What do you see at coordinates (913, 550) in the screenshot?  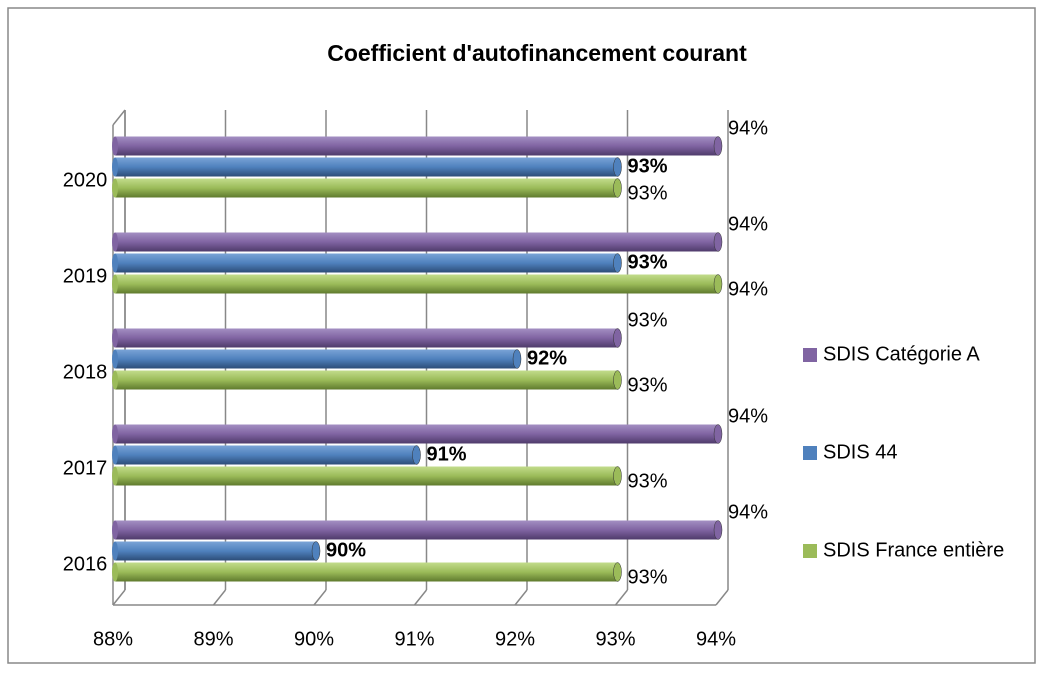 I see `legend-label: SDIS France entière` at bounding box center [913, 550].